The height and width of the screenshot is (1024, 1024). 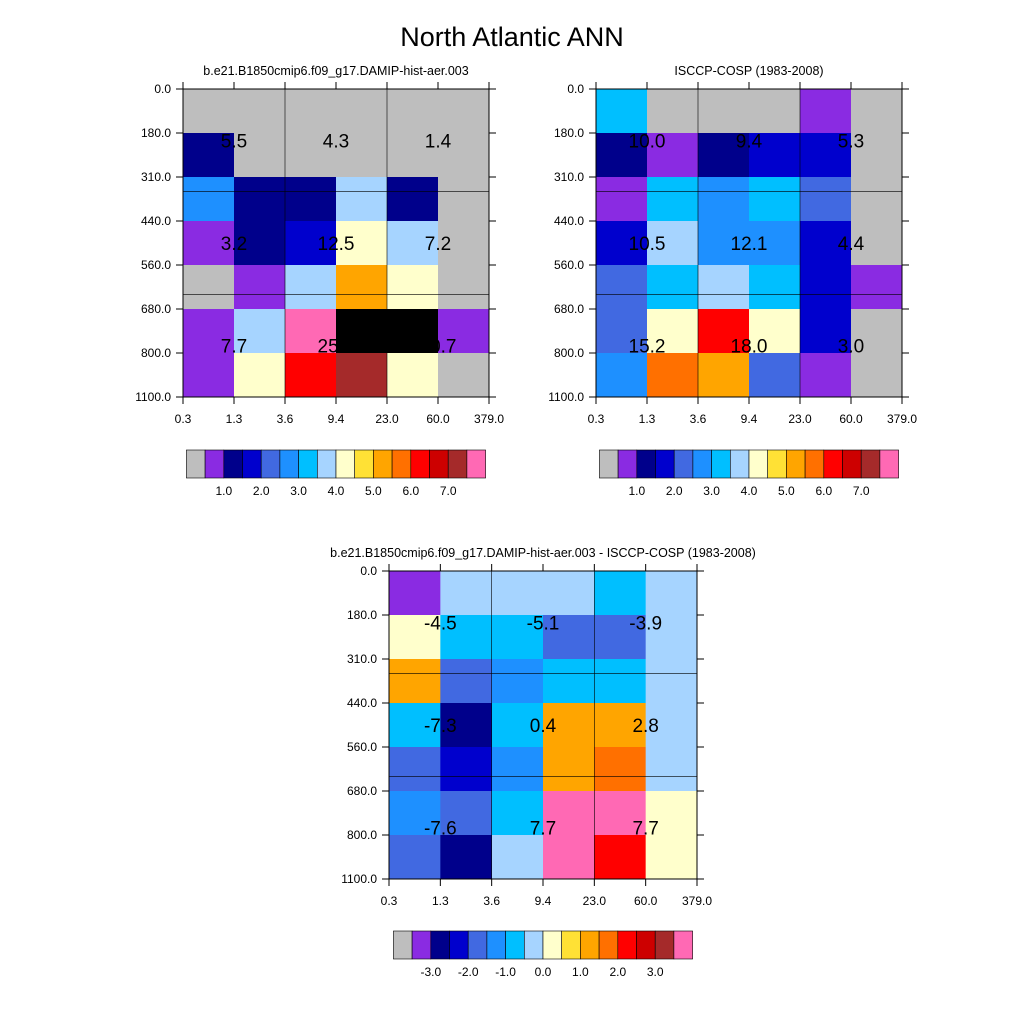 What do you see at coordinates (647, 141) in the screenshot?
I see `data-label: 10.0` at bounding box center [647, 141].